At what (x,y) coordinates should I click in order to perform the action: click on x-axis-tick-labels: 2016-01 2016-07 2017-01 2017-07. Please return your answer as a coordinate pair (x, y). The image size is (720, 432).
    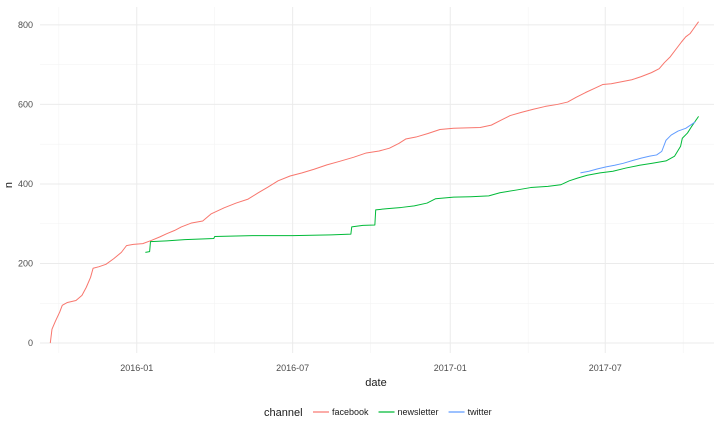
    Looking at the image, I should click on (370, 368).